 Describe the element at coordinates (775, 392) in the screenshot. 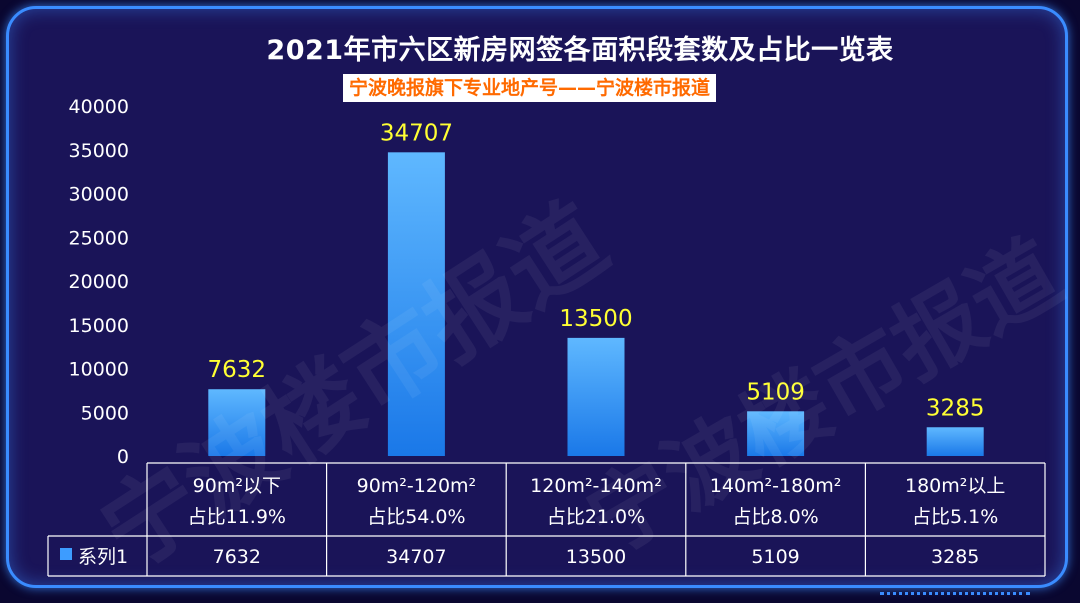

I see `data-label-3: 5109` at that location.